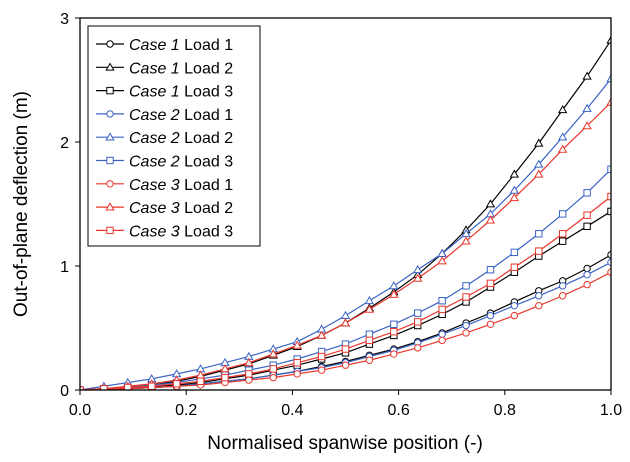 The width and height of the screenshot is (630, 462). What do you see at coordinates (181, 185) in the screenshot?
I see `legend-label-case-3-load-1: Case 3 Load 1` at bounding box center [181, 185].